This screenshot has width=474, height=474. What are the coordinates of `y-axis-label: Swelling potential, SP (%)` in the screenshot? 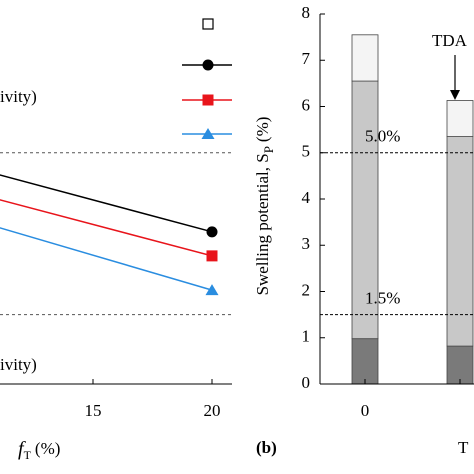 It's located at (264, 206).